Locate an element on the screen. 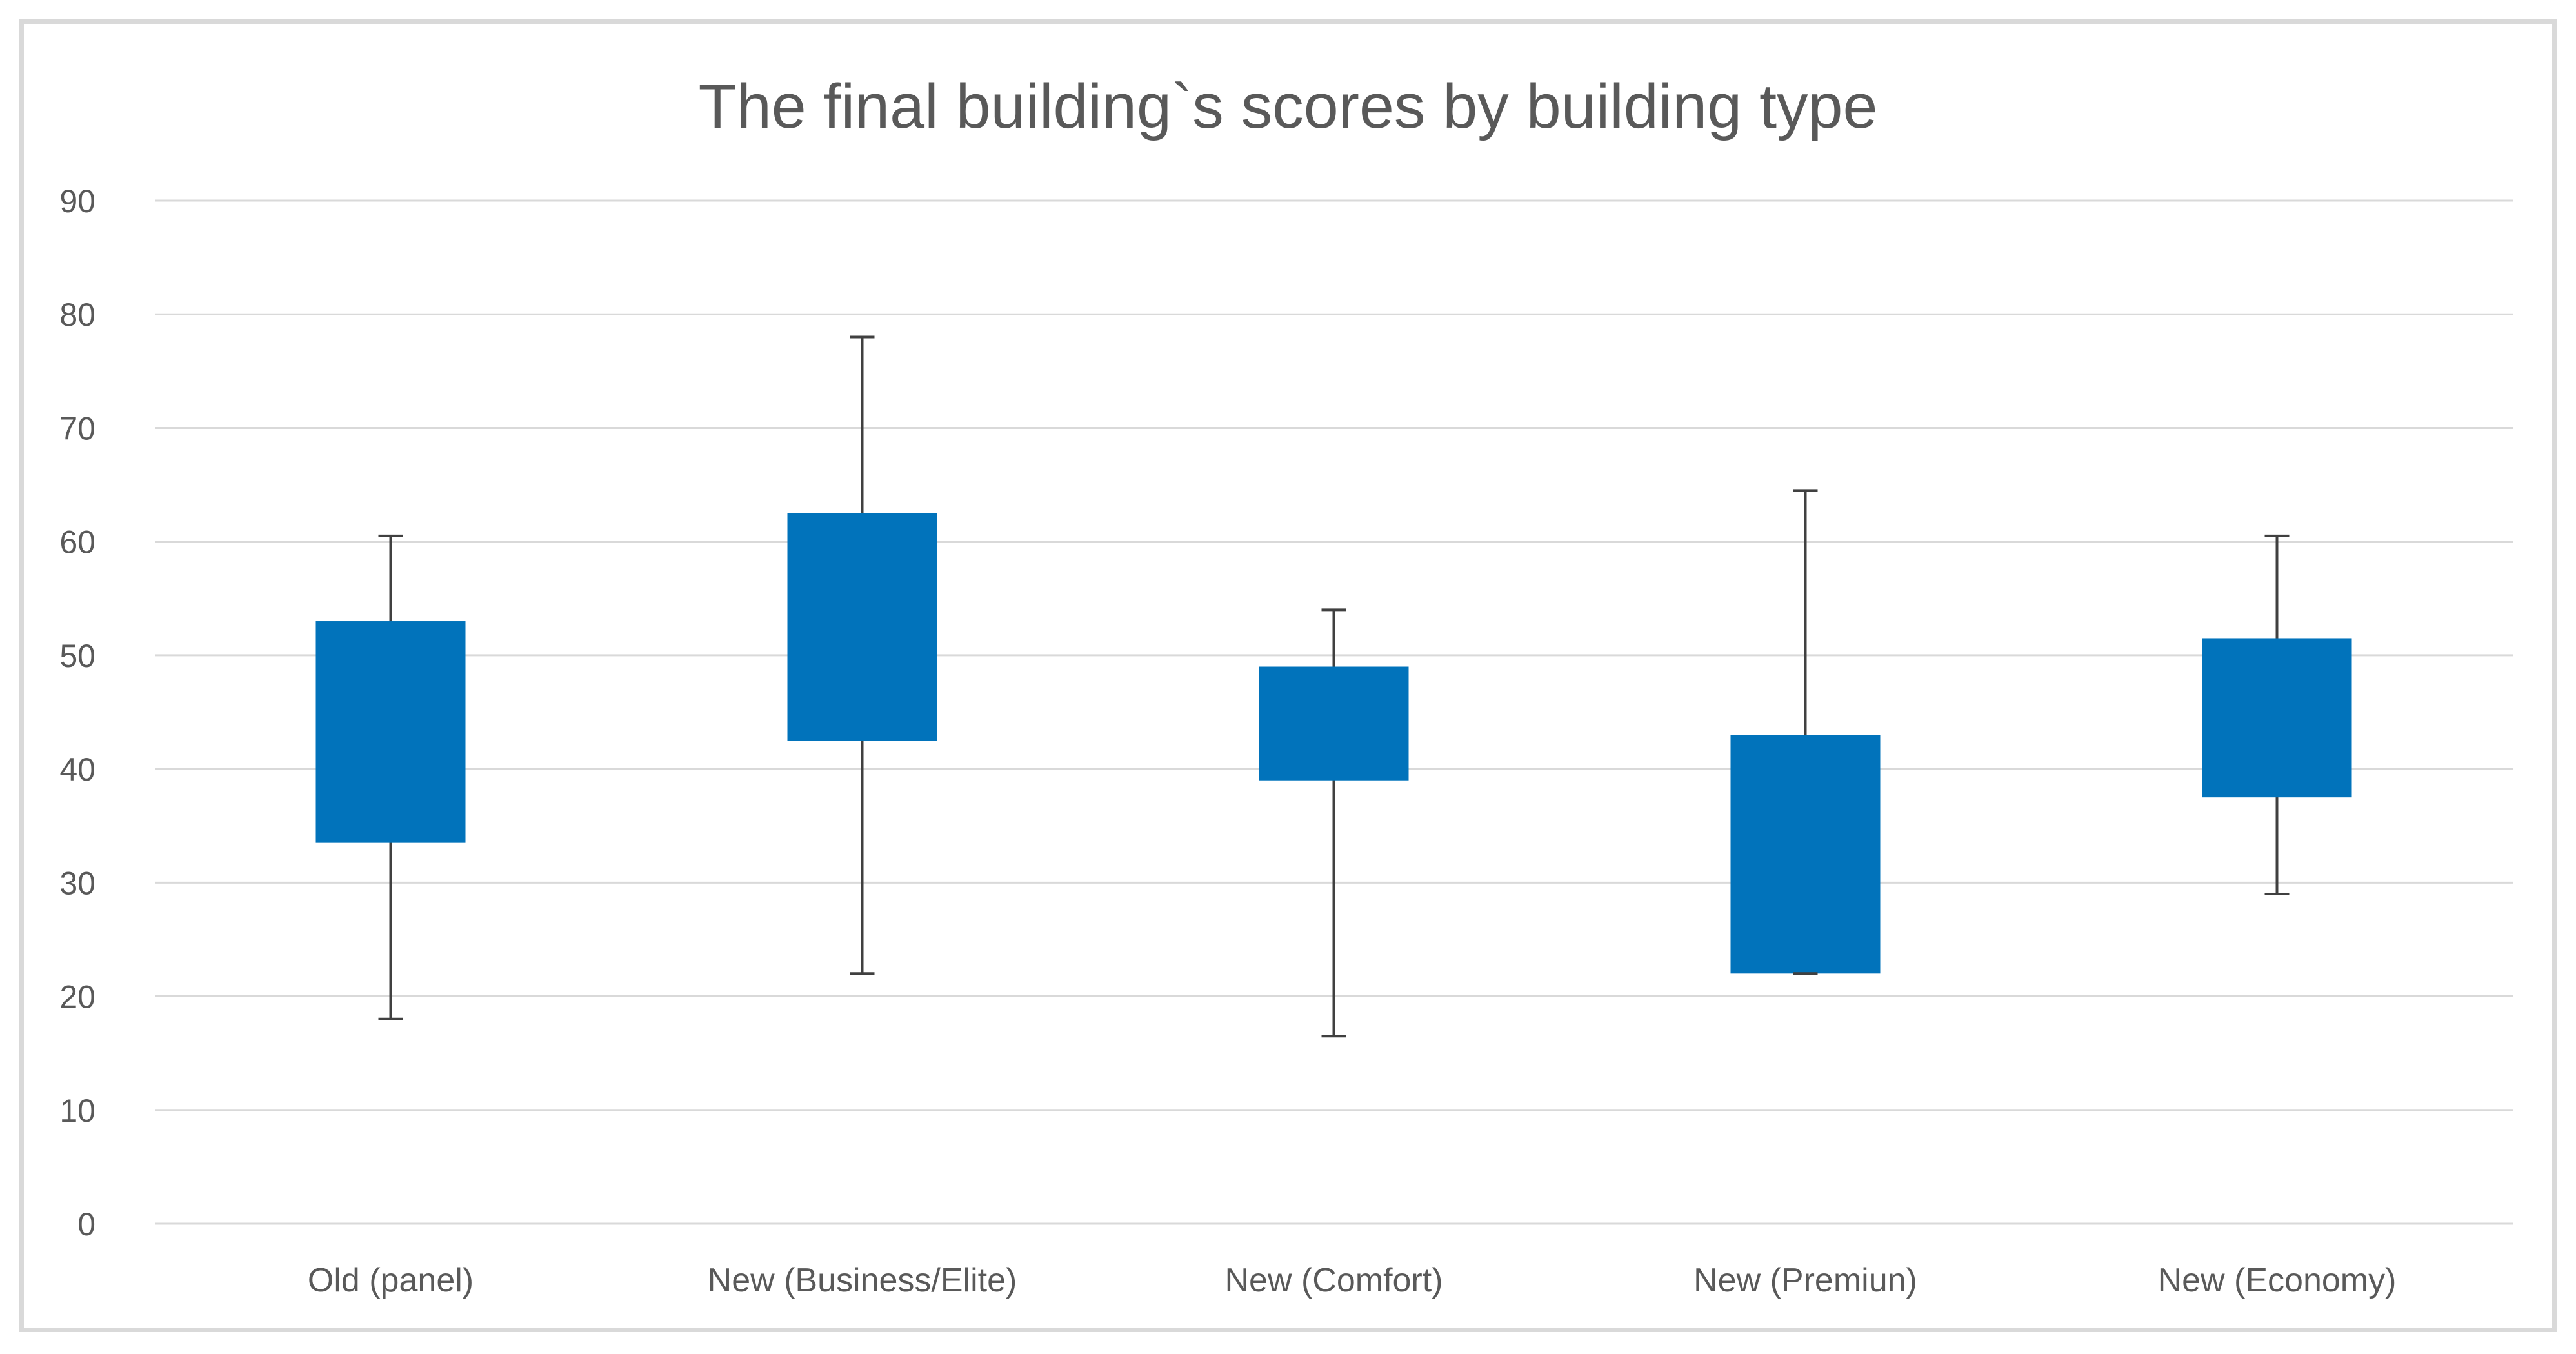  y-tick-label: 50 is located at coordinates (77, 656).